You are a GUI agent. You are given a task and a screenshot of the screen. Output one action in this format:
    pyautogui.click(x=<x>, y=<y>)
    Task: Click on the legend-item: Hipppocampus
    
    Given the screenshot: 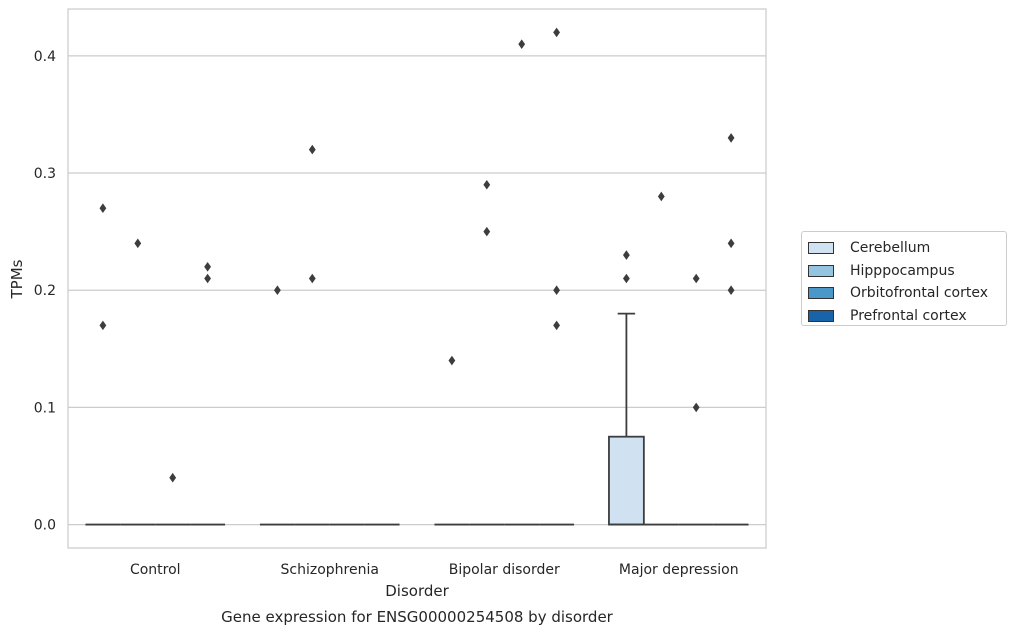 What is the action you would take?
    pyautogui.click(x=907, y=271)
    